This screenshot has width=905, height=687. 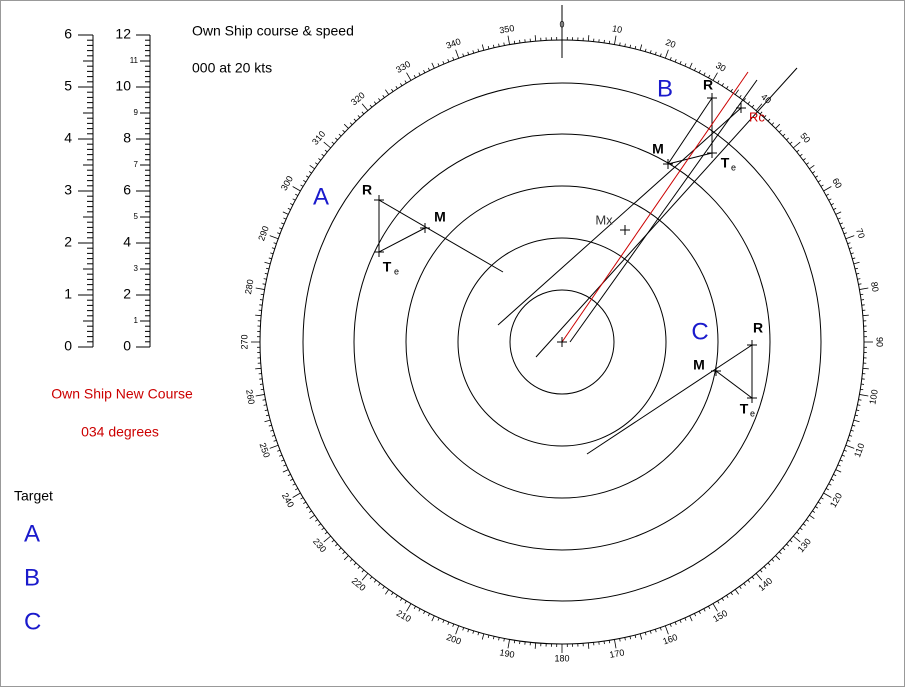 I want to click on scale-label: 11, so click(x=134, y=60).